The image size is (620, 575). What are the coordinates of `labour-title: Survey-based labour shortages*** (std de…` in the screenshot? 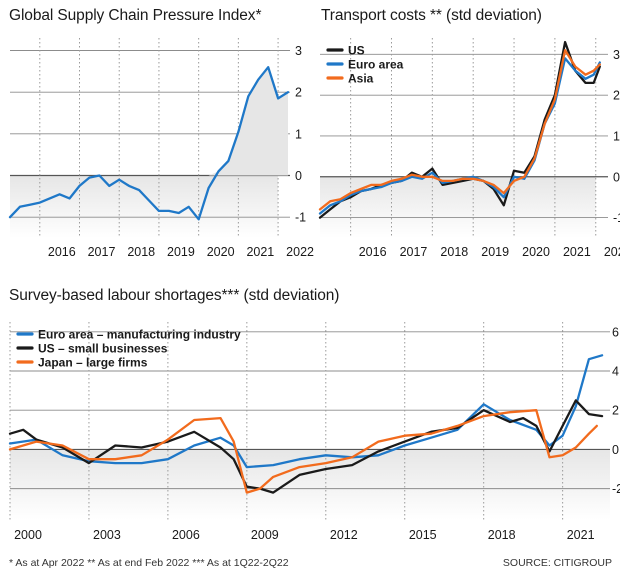 It's located at (174, 295).